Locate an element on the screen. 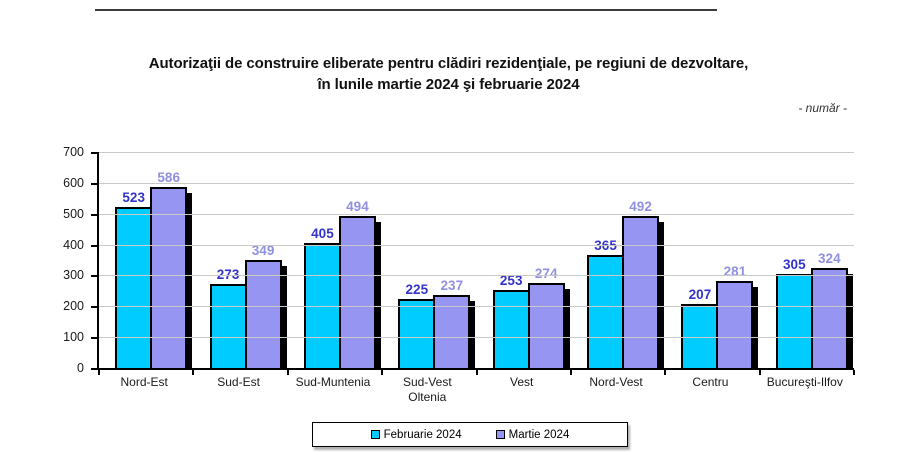 Image resolution: width=897 pixels, height=467 pixels. bar-group: 253 274 is located at coordinates (524, 261).